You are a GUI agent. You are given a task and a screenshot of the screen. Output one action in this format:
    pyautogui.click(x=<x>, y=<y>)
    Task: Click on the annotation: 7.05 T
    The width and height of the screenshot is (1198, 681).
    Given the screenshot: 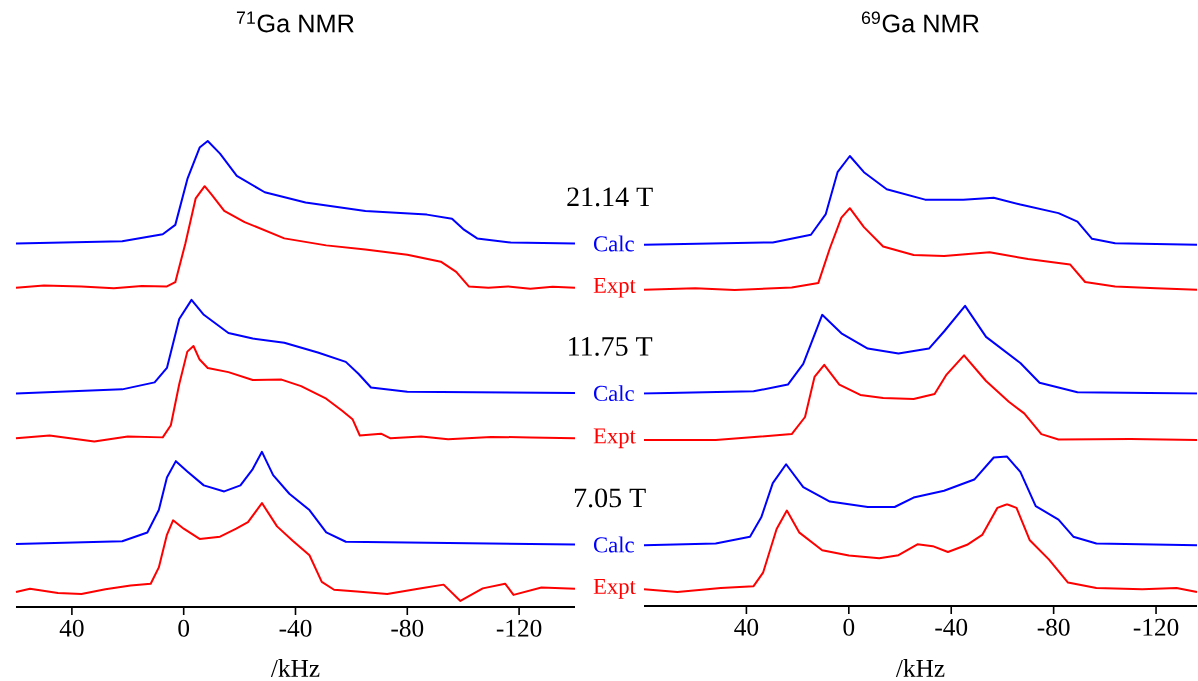 What is the action you would take?
    pyautogui.click(x=610, y=498)
    